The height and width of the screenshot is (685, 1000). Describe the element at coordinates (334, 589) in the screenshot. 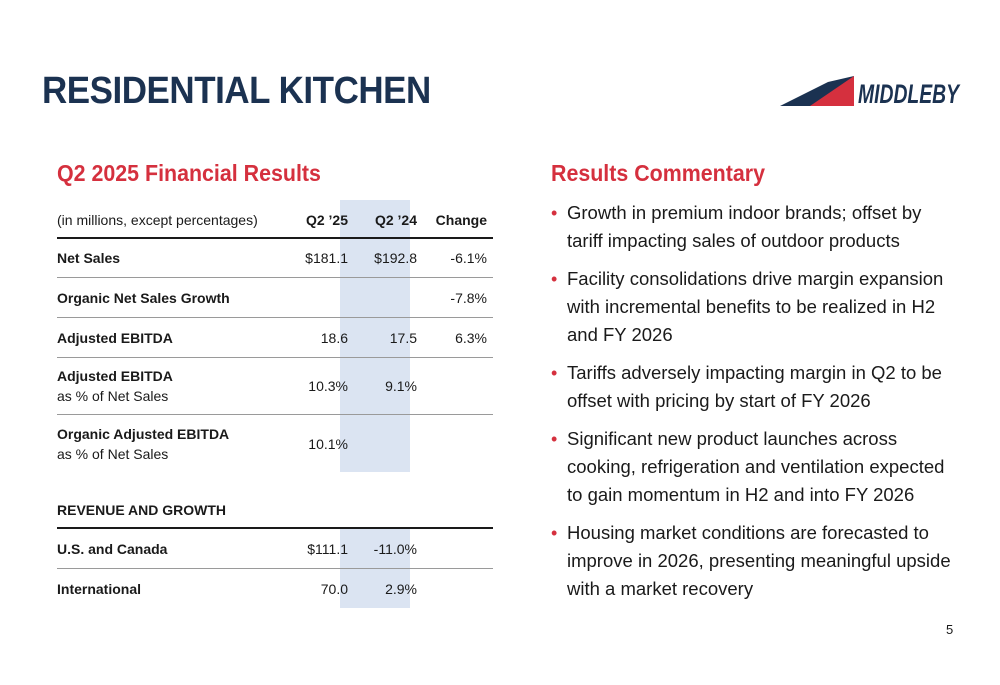

I see `row-q2-25: 70.0` at that location.